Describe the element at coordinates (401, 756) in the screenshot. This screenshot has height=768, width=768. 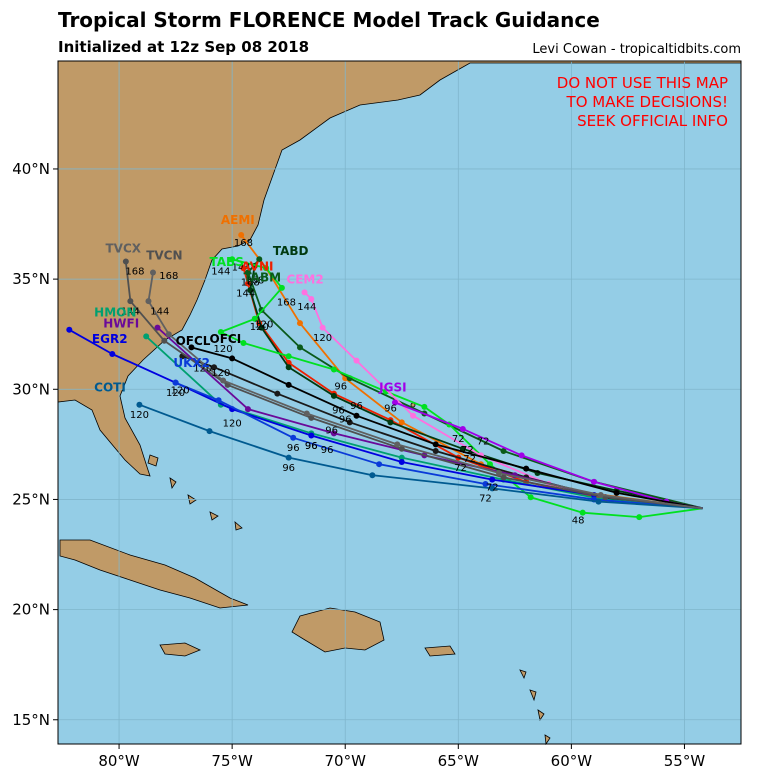
I see `longitude-labels: 80°W 75°W 70°W 65°W 60°W 55°W` at that location.